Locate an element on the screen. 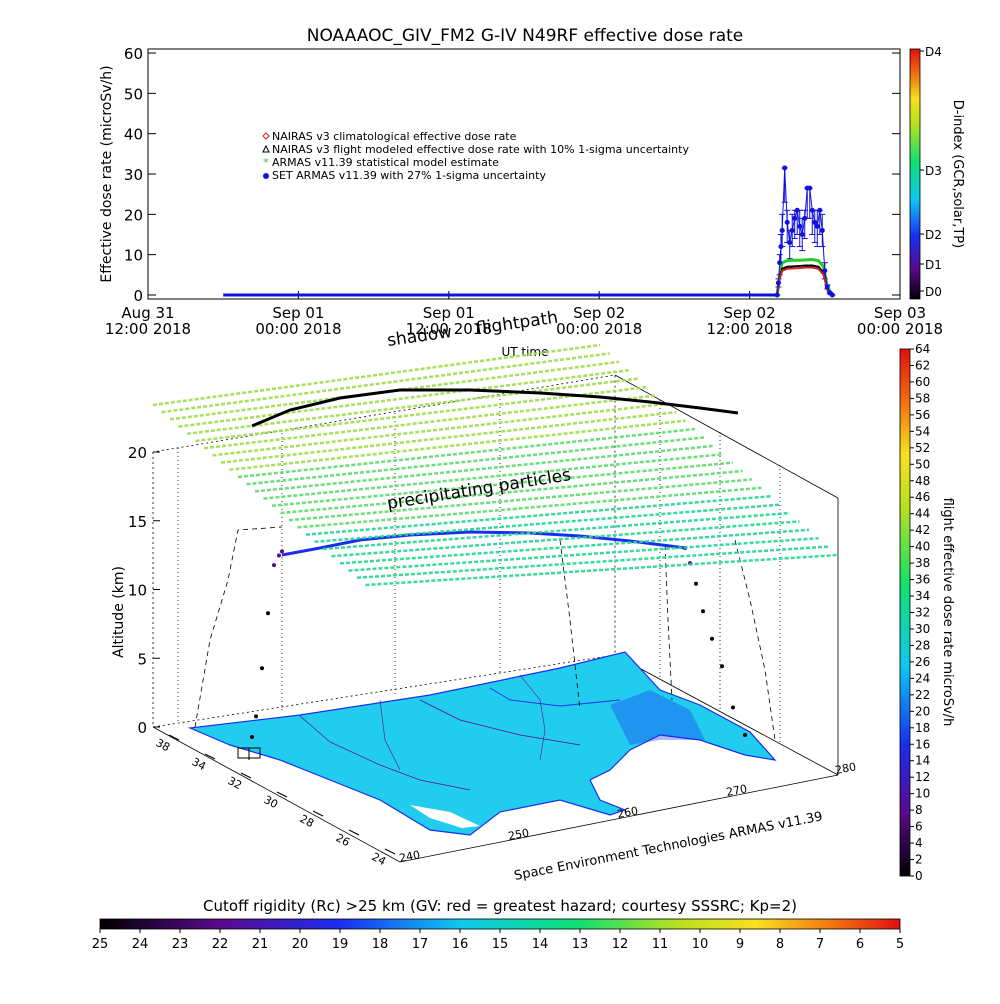  latitude-tick-label: 26 is located at coordinates (343, 840).